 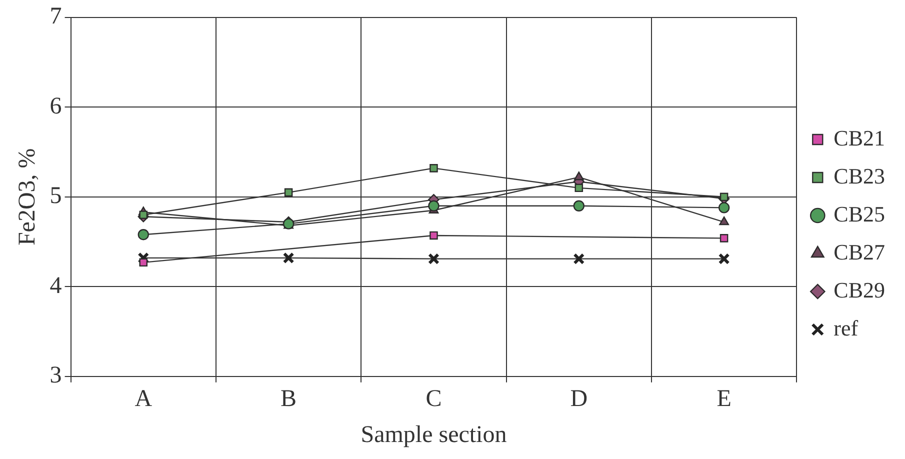 What do you see at coordinates (143, 399) in the screenshot?
I see `x-tick-label: A` at bounding box center [143, 399].